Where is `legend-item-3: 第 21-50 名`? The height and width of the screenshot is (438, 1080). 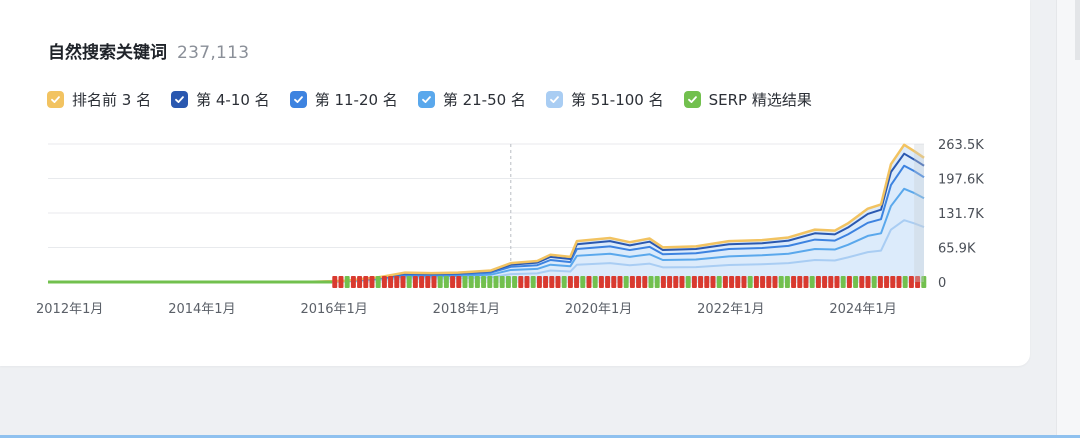
legend-item-3: 第 21-50 名 is located at coordinates (471, 99).